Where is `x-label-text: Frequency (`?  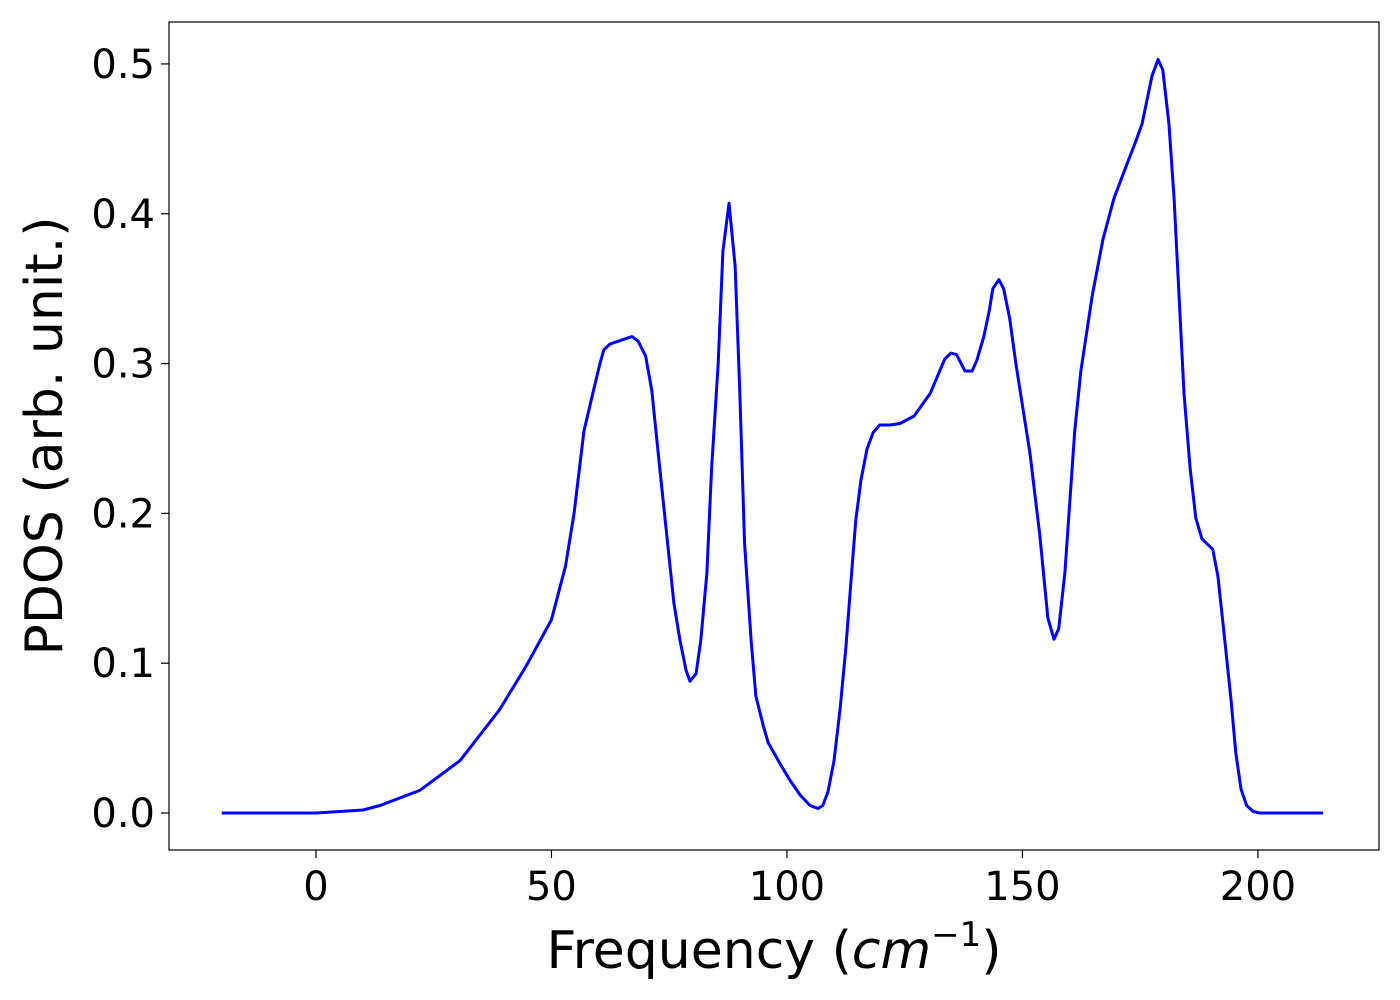 x-label-text: Frequency ( is located at coordinates (698, 951).